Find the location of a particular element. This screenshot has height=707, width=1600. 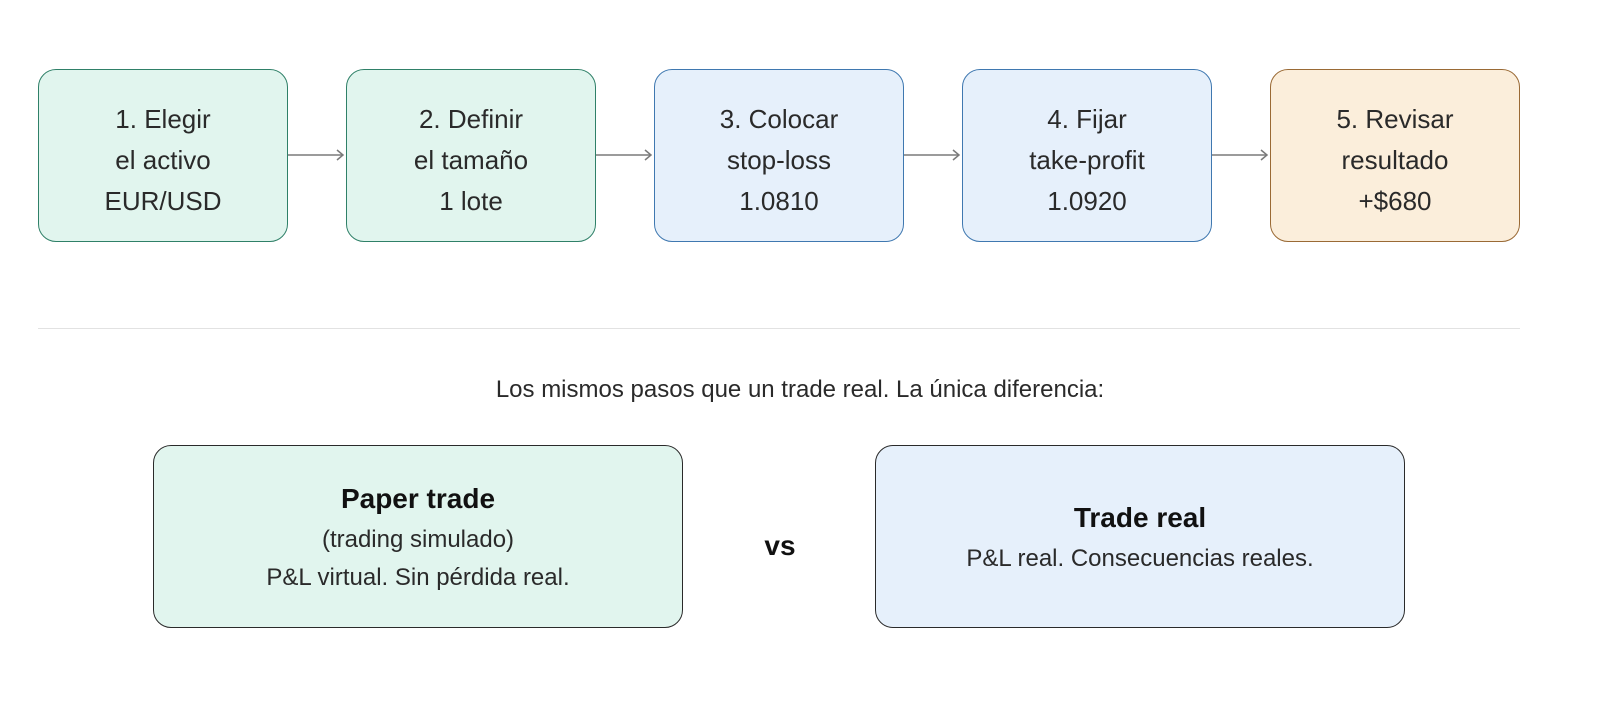

step-2-value: 1 lote is located at coordinates (471, 201).